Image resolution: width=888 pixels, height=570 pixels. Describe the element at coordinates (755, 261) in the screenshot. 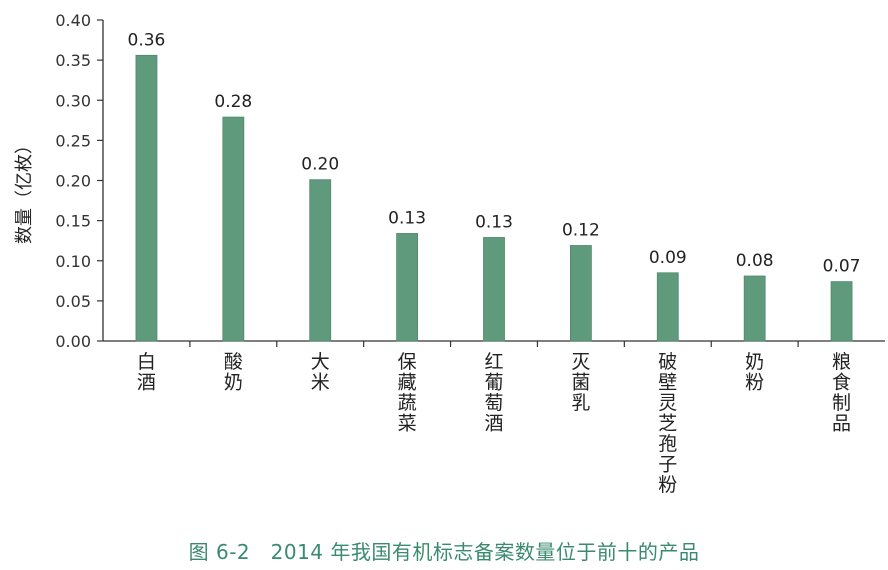

I see `data-label: 0.08` at that location.